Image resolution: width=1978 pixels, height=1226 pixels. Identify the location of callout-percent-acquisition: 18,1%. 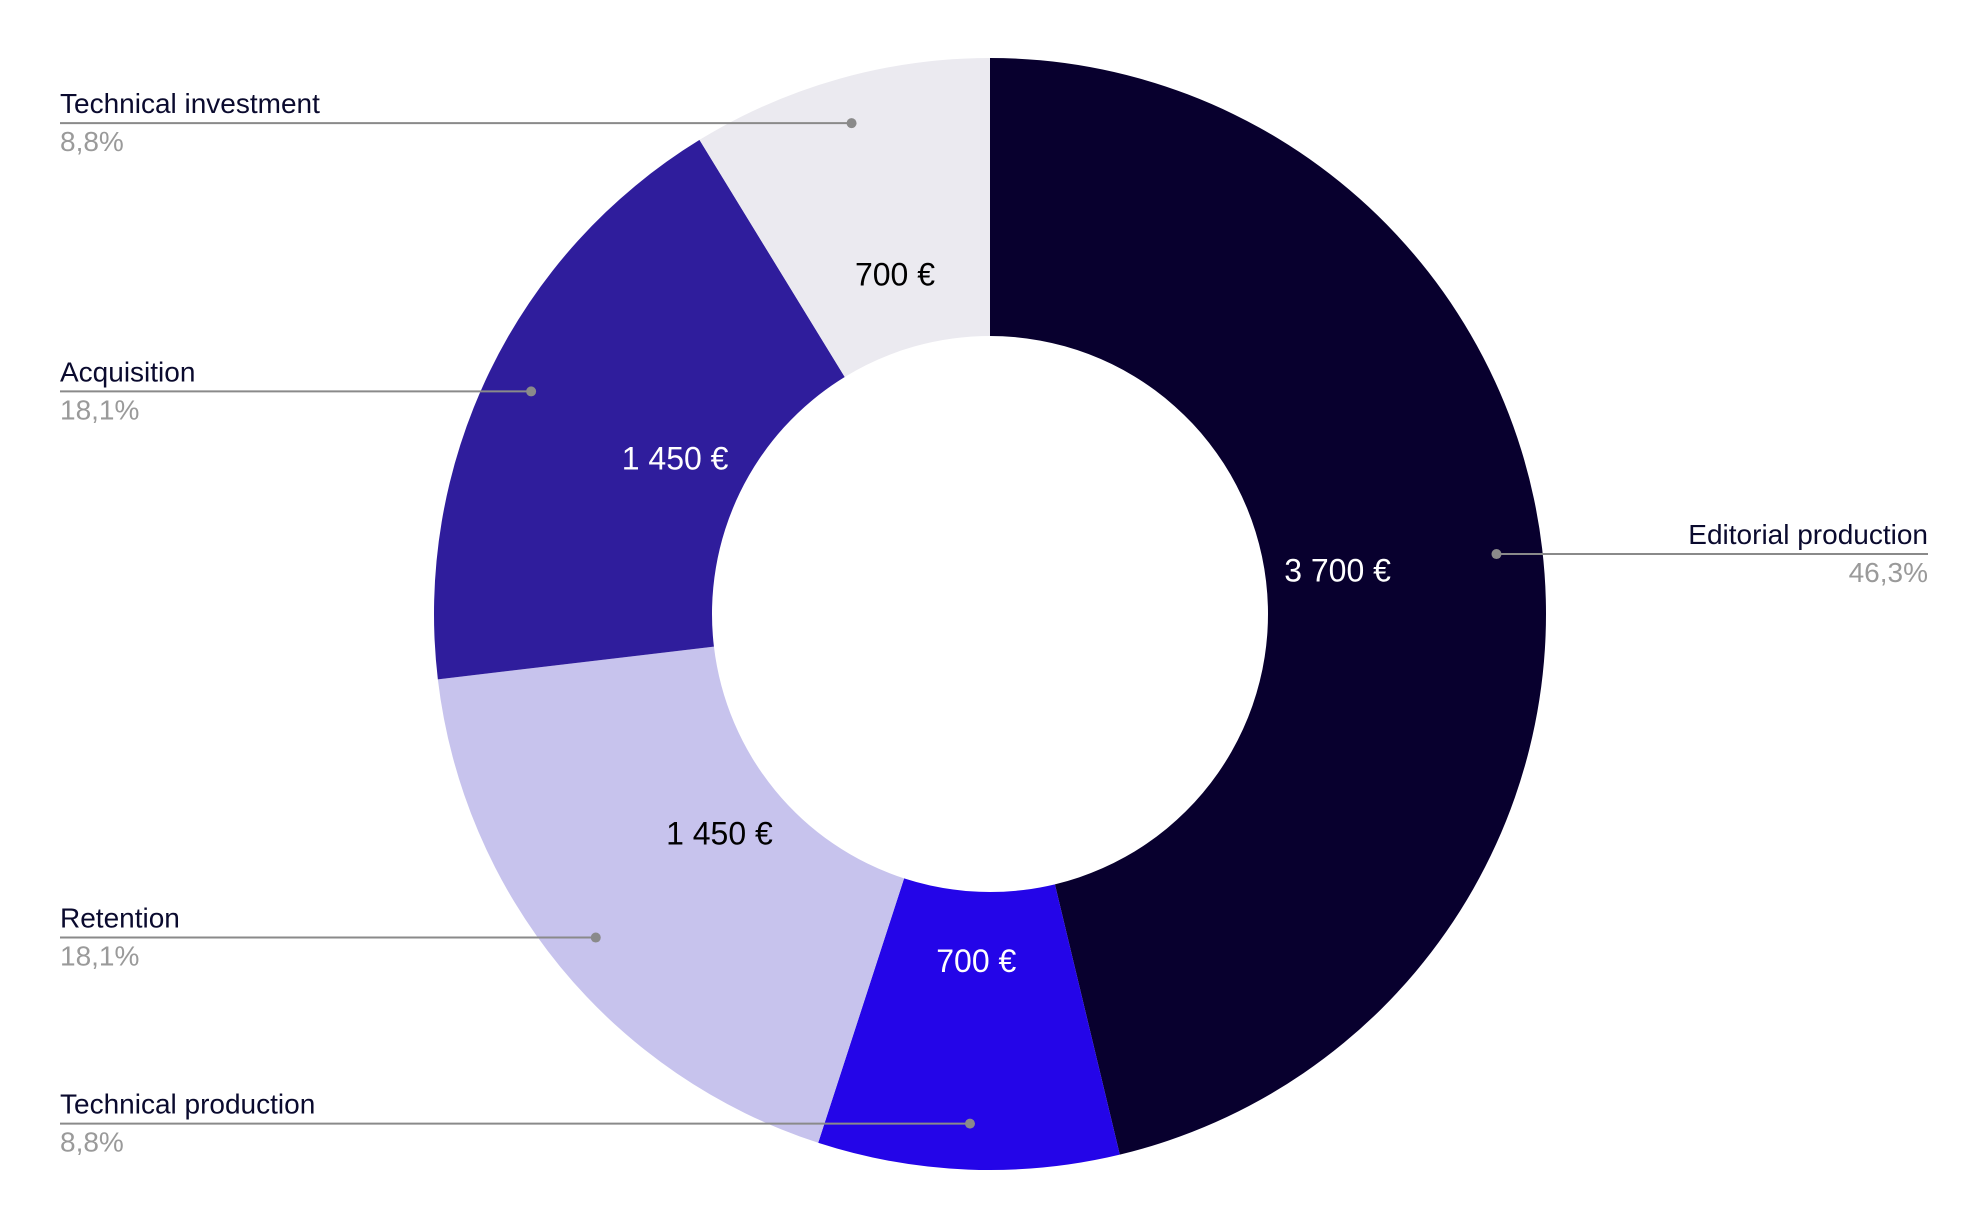
(99, 409).